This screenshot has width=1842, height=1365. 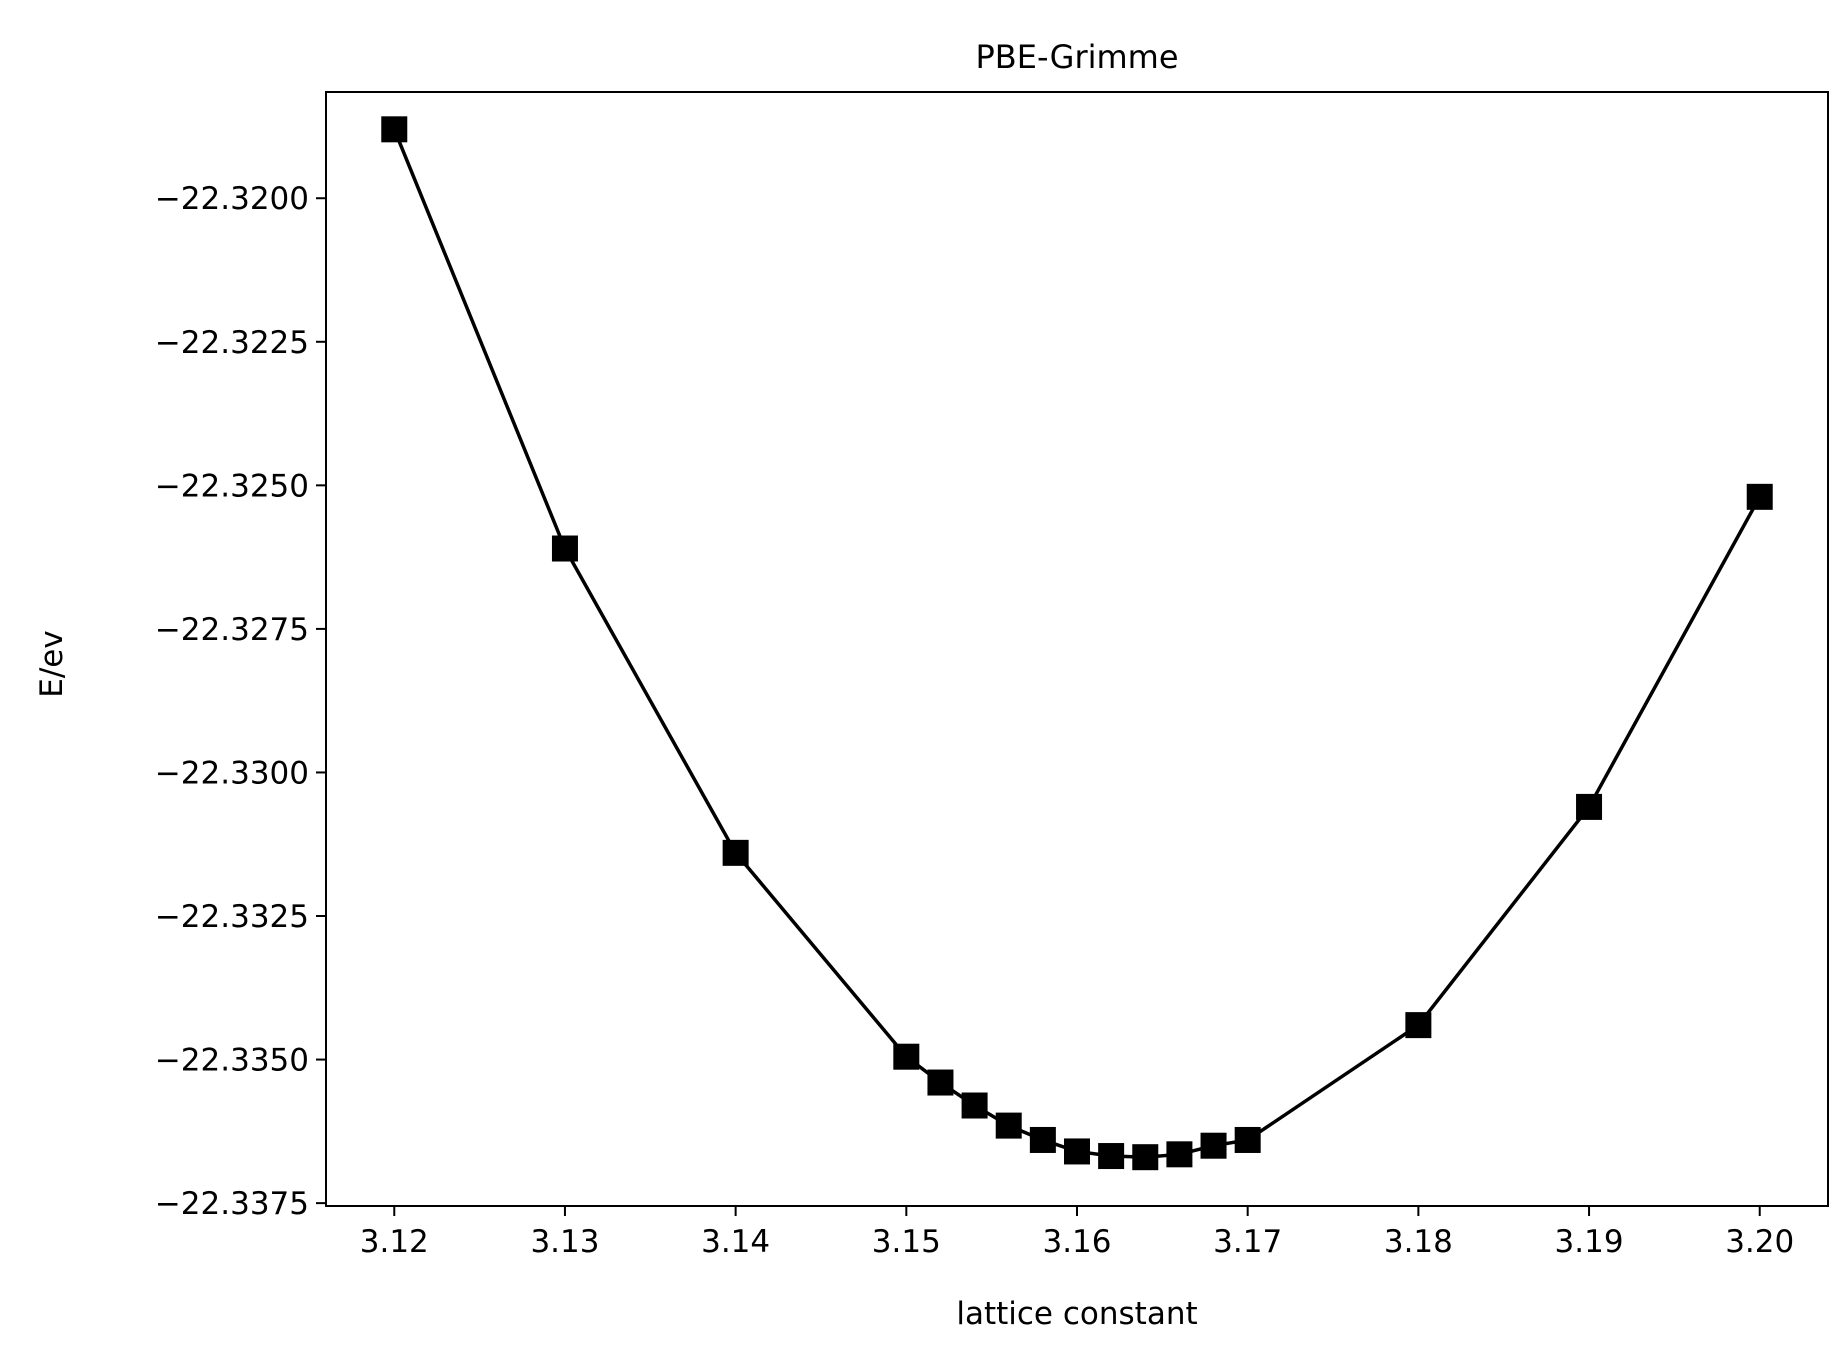 What do you see at coordinates (906, 1242) in the screenshot?
I see `x-tick-label: 3.15` at bounding box center [906, 1242].